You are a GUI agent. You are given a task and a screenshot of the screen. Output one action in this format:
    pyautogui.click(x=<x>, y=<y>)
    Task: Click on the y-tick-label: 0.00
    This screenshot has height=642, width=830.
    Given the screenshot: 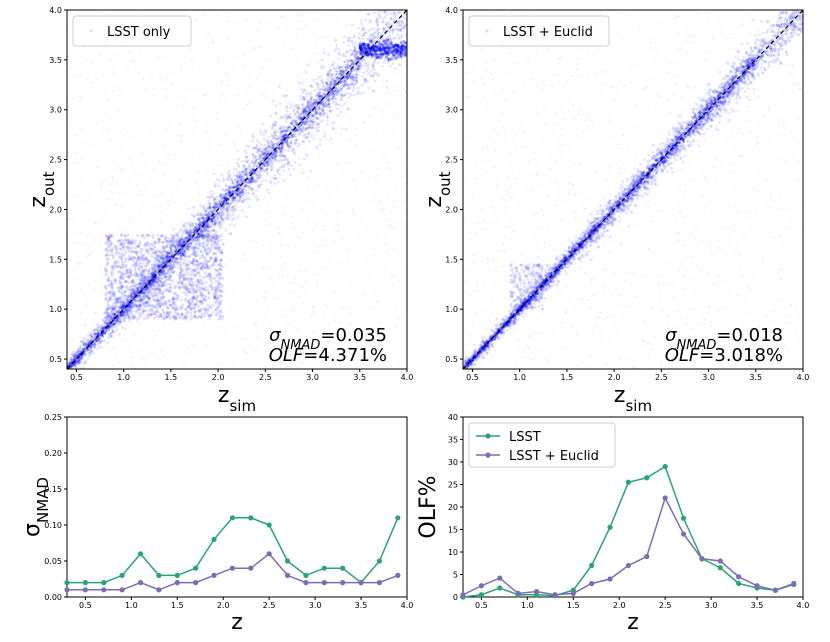 What is the action you would take?
    pyautogui.click(x=53, y=597)
    